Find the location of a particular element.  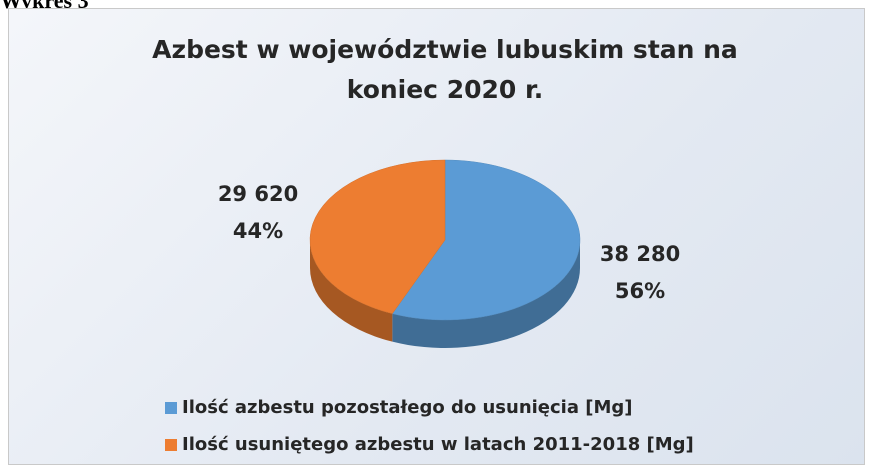

percentage-label: 56% is located at coordinates (640, 291).